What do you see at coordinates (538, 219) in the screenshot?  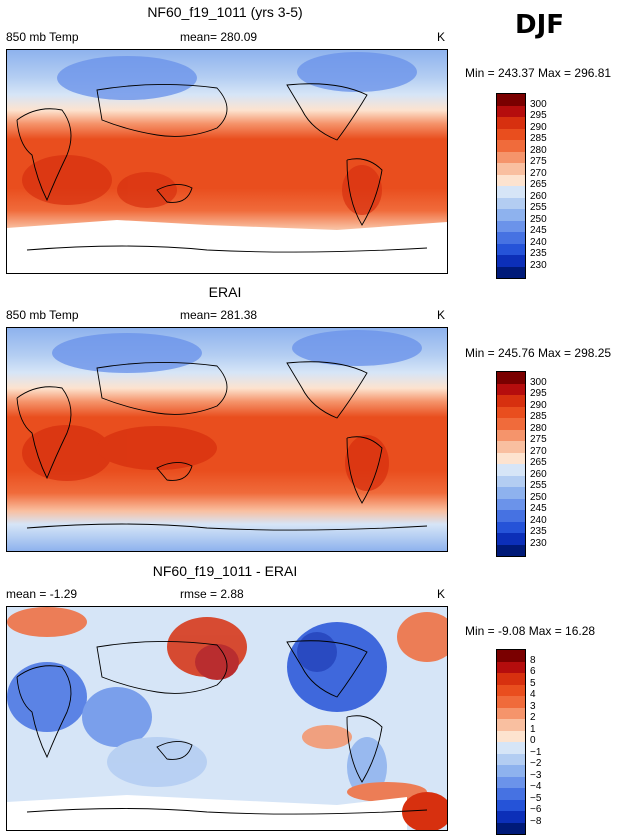 I see `colorbar-tick-label: 250` at bounding box center [538, 219].